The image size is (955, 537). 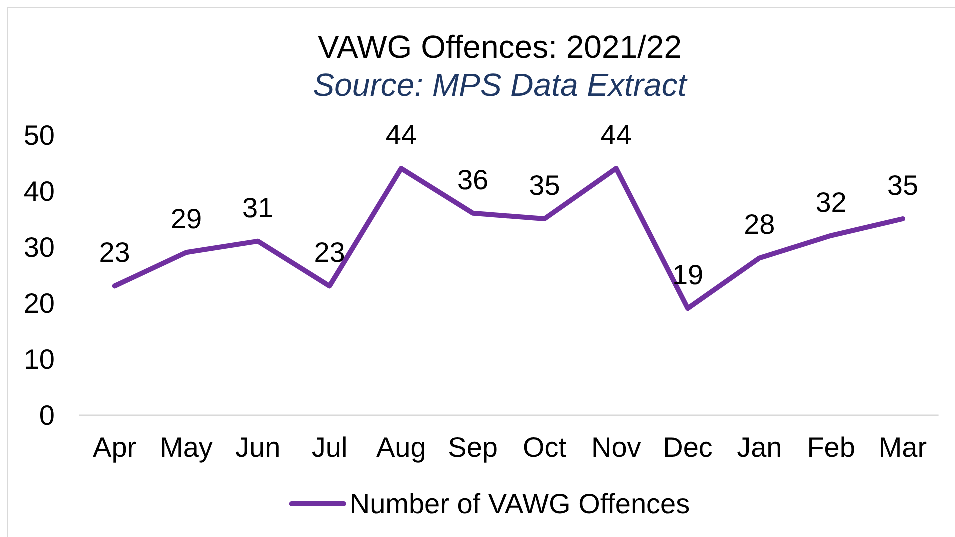 I want to click on y-tick-label: 50, so click(x=39, y=136).